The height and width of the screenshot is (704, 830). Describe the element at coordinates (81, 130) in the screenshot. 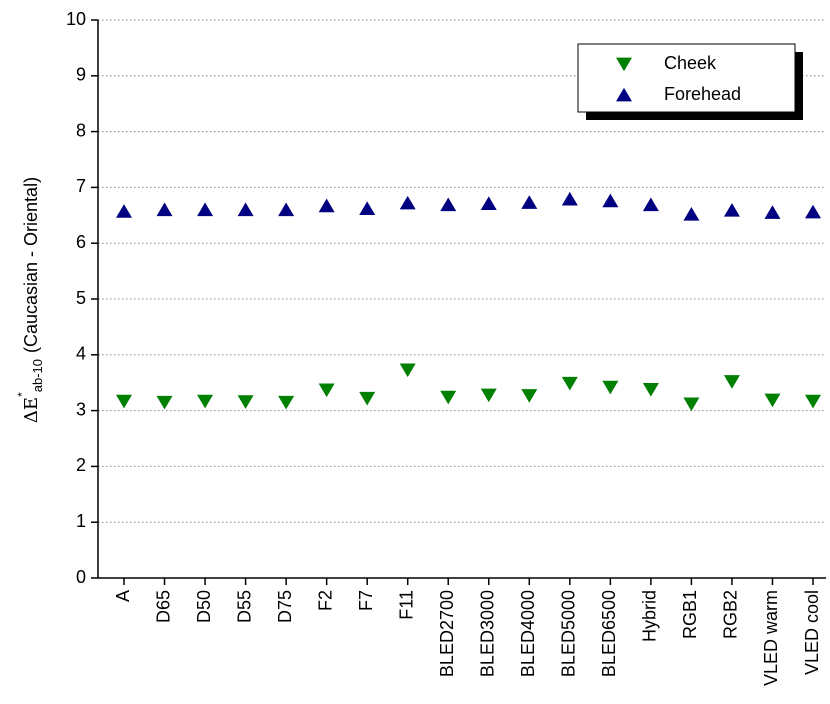

I see `y-tick-label: 8` at that location.